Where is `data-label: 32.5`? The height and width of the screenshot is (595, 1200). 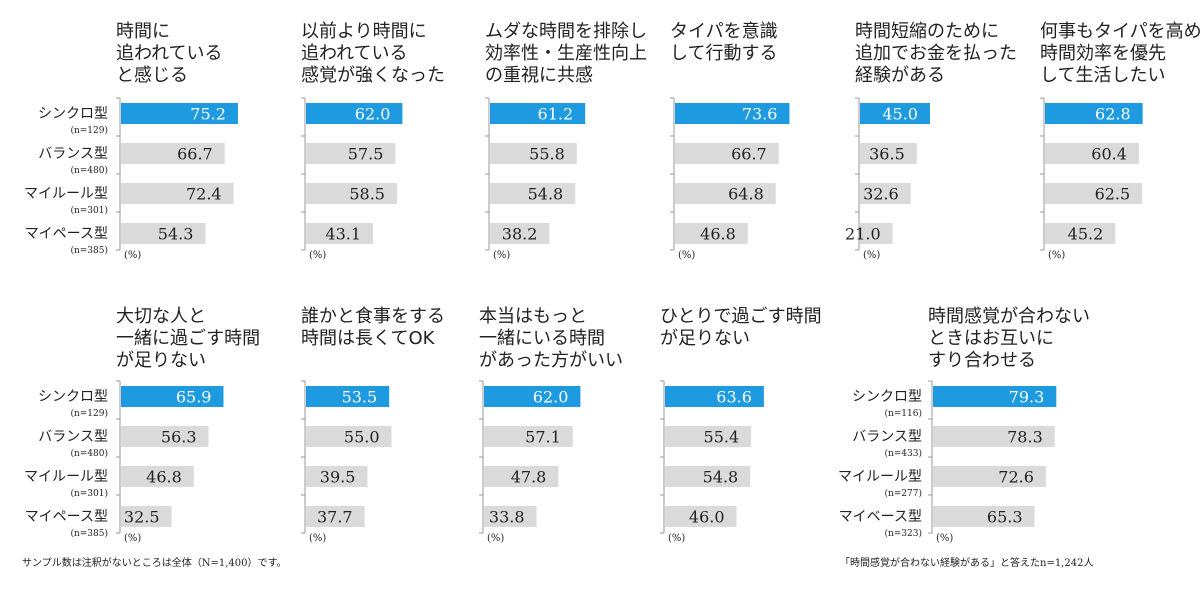 data-label: 32.5 is located at coordinates (142, 517).